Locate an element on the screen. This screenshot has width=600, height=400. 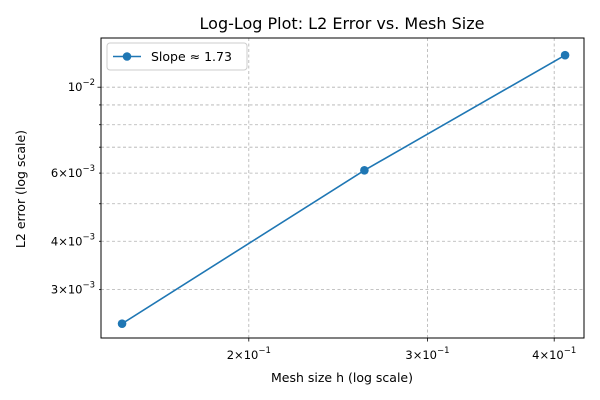
y-tick-label: 3×10⁻³ is located at coordinates (73, 289).